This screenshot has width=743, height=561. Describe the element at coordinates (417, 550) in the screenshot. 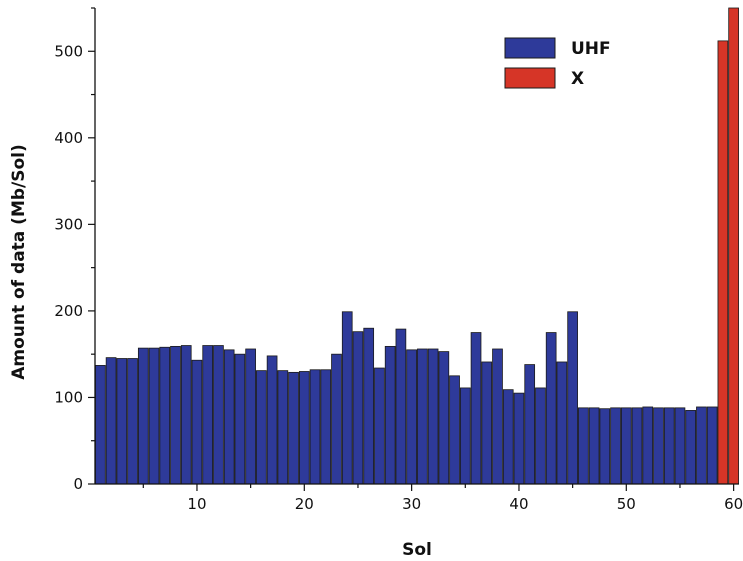

I see `x-axis-title: Sol` at that location.